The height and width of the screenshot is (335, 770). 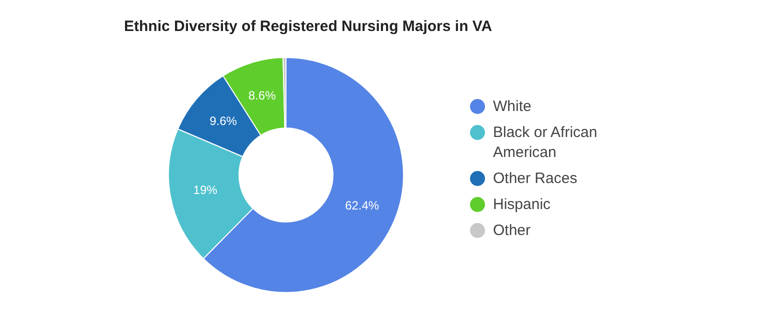 I want to click on legend-label: Hispanic, so click(x=522, y=205).